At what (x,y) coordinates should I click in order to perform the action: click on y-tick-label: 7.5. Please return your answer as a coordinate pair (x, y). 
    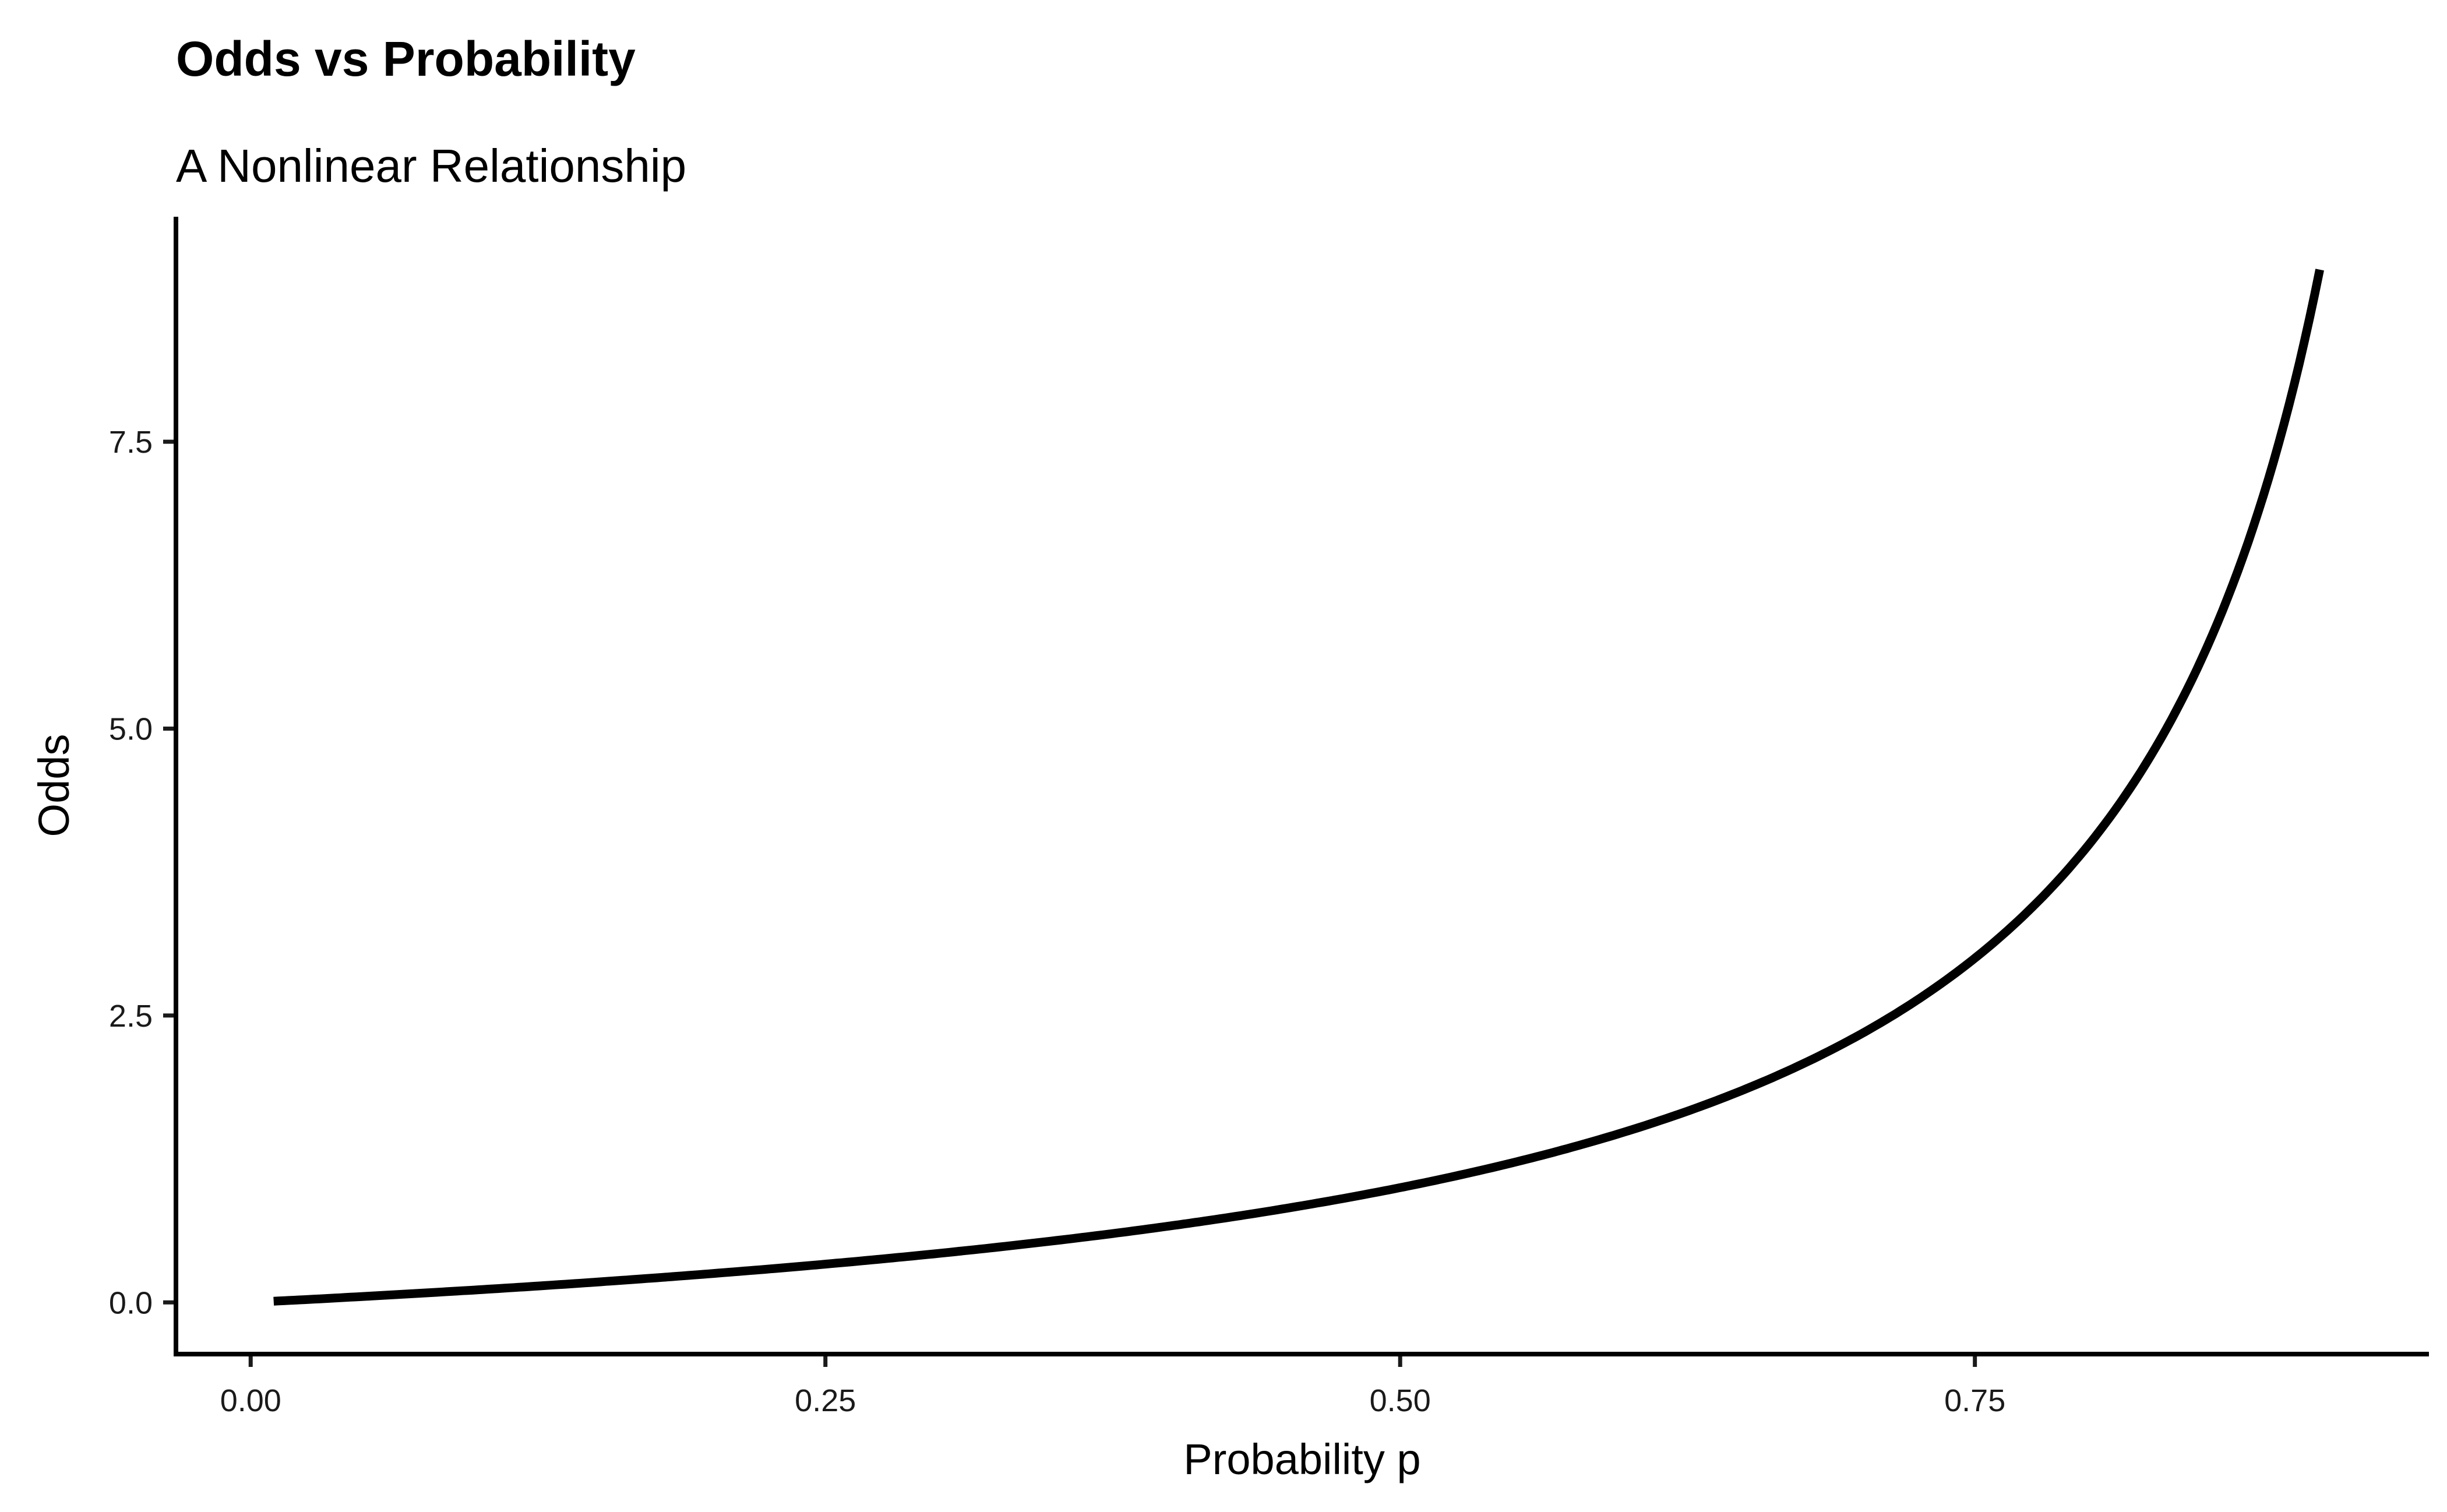
    Looking at the image, I should click on (131, 442).